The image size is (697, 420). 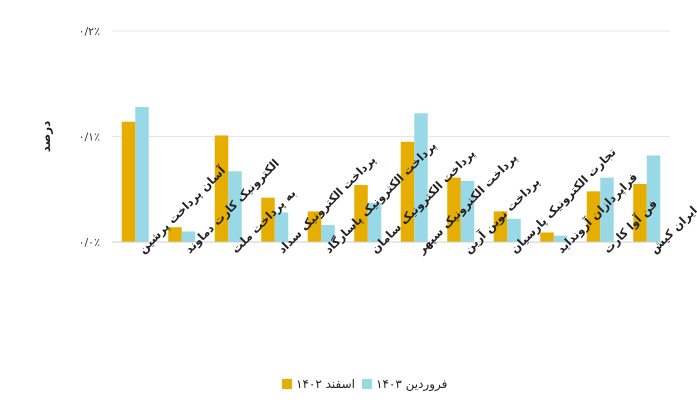 I want to click on y-tick-label: ۰/۰٪, so click(x=90, y=242).